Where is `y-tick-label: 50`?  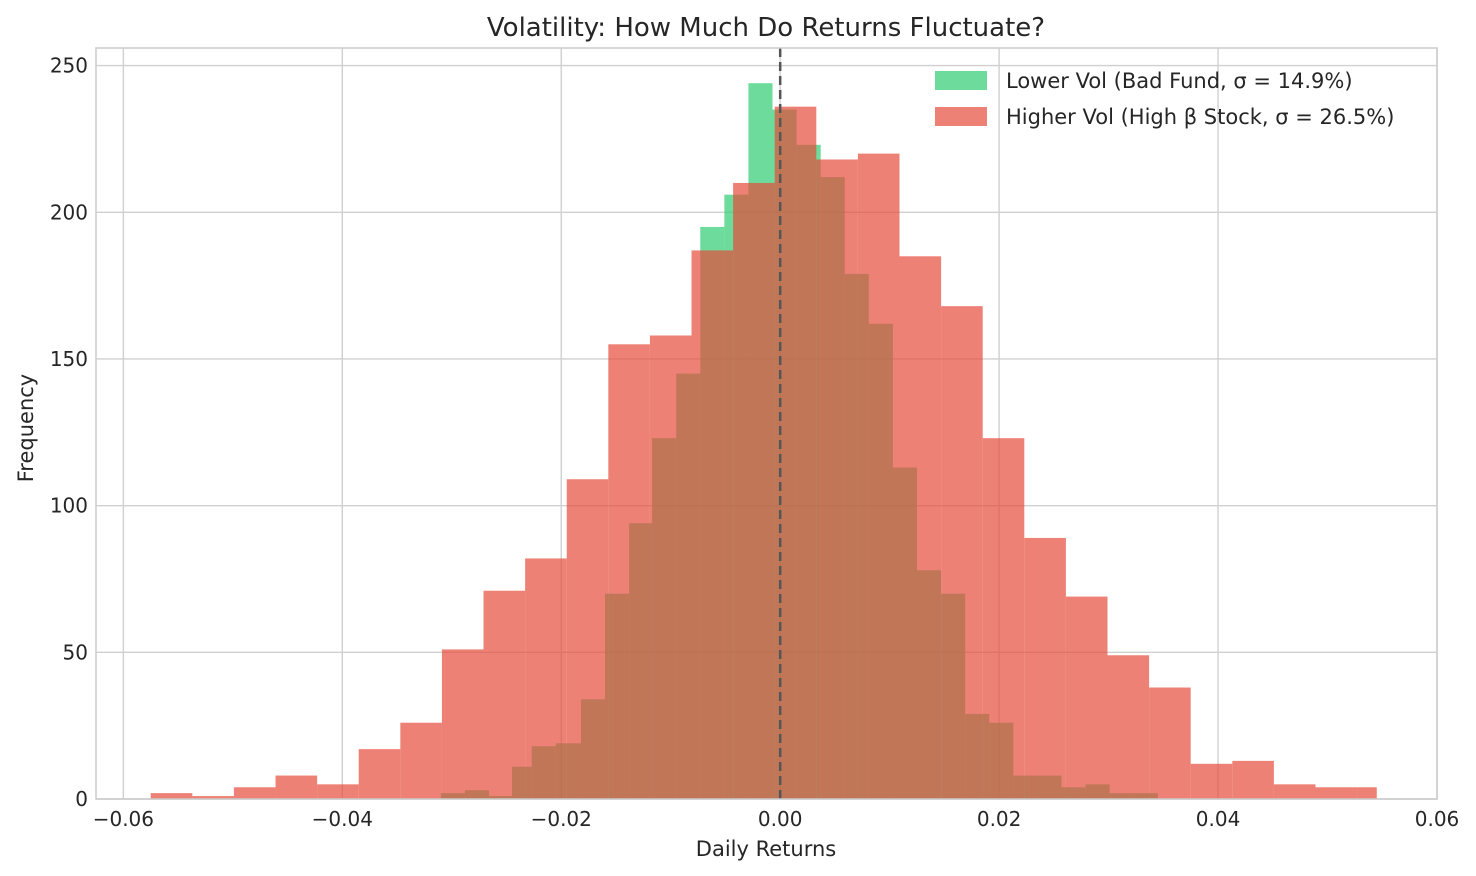
y-tick-label: 50 is located at coordinates (75, 652).